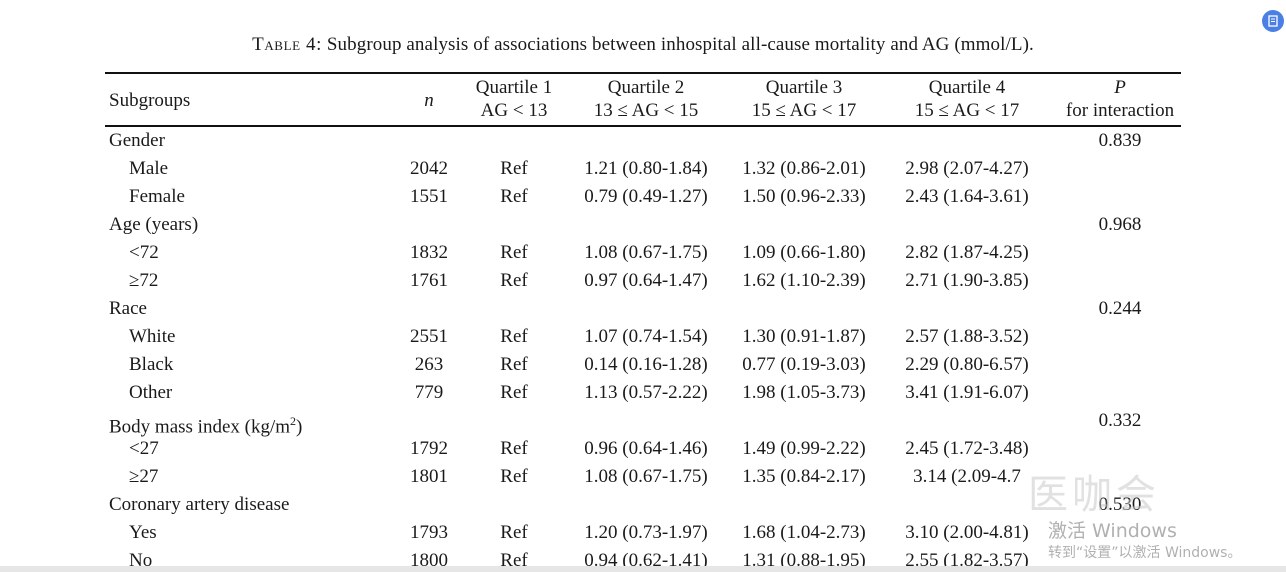  I want to click on cell-q3: 1.09 (0.66-1.80), so click(804, 252).